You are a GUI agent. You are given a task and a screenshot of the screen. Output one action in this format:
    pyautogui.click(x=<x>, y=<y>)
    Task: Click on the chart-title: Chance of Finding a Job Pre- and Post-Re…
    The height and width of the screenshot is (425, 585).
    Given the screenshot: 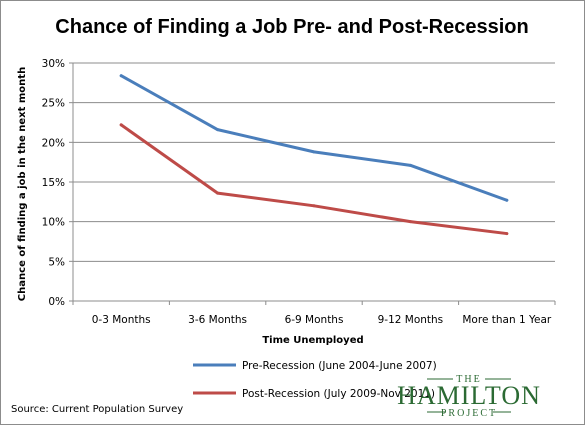 What is the action you would take?
    pyautogui.click(x=291, y=27)
    